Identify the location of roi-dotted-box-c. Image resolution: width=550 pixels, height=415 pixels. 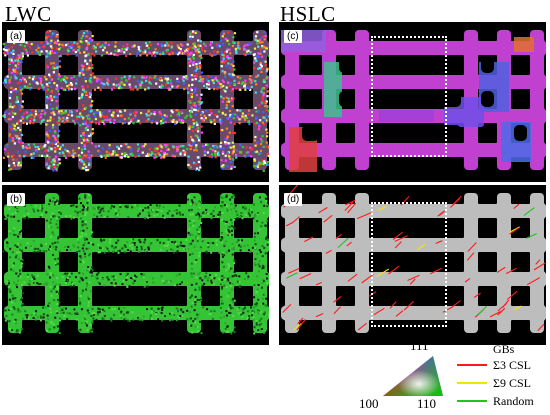
(409, 96).